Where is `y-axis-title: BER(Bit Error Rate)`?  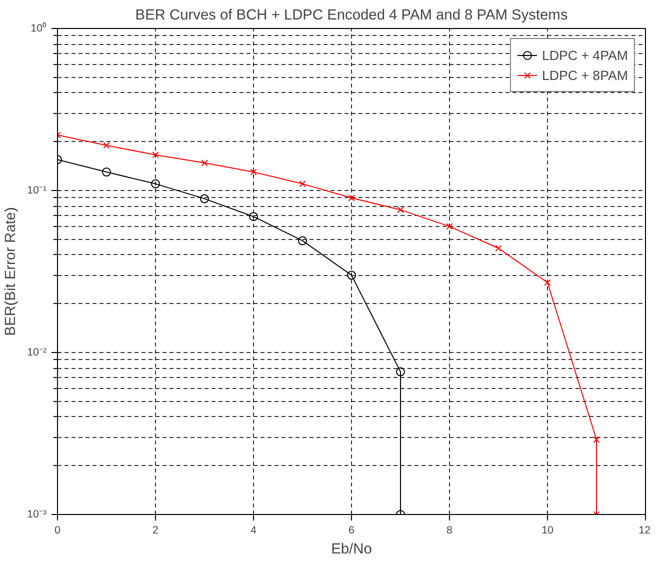 y-axis-title: BER(Bit Error Rate) is located at coordinates (11, 271).